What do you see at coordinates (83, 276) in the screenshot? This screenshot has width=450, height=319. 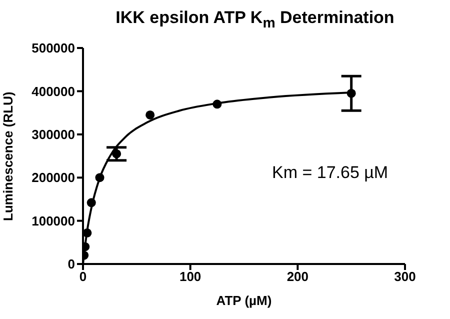 I see `x-tick-label: 0` at bounding box center [83, 276].